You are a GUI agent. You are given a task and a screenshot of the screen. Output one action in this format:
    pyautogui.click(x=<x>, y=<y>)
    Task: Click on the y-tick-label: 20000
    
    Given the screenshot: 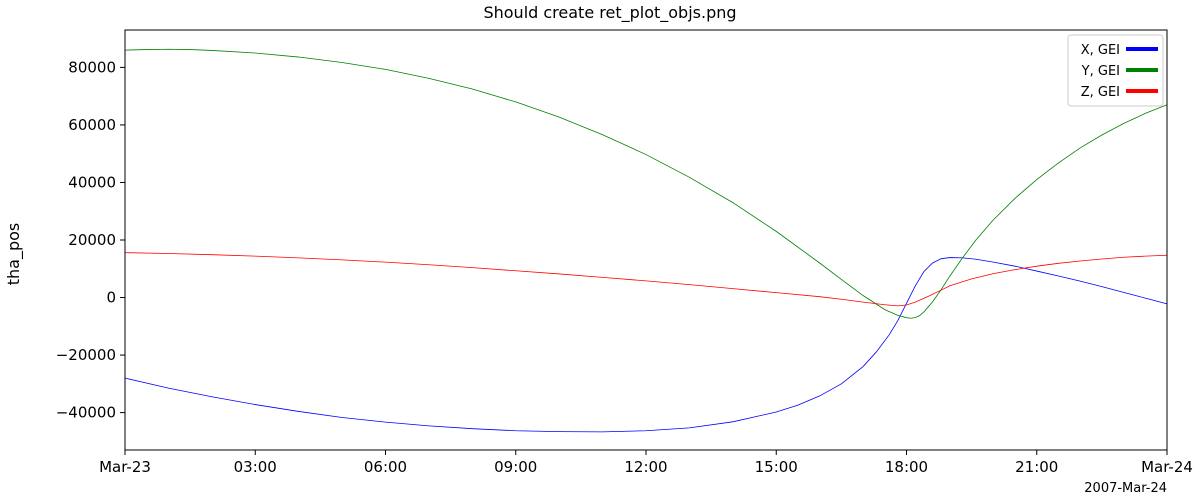 What is the action you would take?
    pyautogui.click(x=92, y=240)
    